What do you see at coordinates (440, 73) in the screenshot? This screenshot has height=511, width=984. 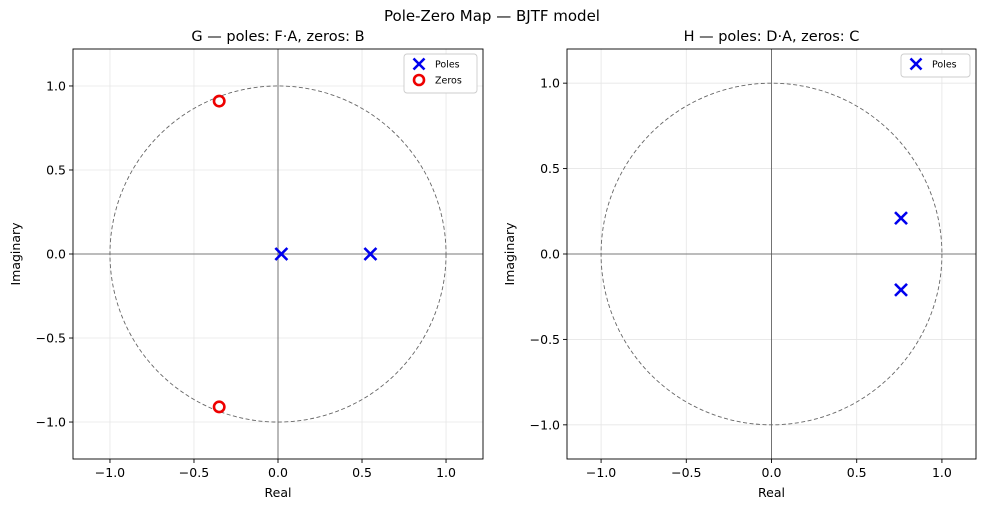 I see `legend: Poles Zeros` at bounding box center [440, 73].